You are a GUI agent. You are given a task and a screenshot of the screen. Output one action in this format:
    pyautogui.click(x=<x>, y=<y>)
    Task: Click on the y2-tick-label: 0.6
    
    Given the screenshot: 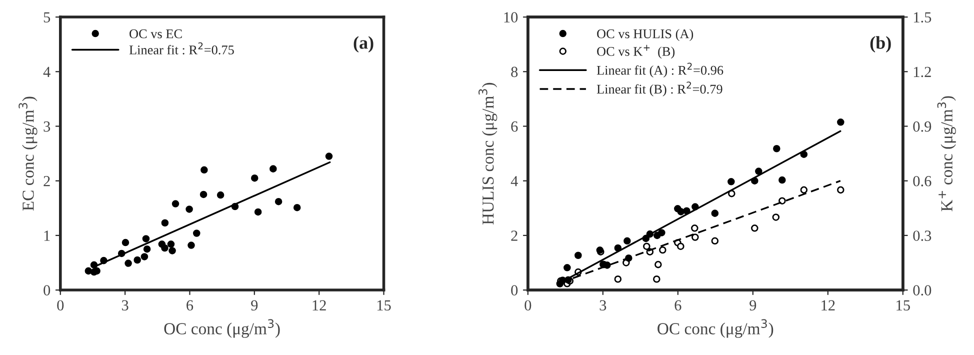 What is the action you would take?
    pyautogui.click(x=922, y=181)
    